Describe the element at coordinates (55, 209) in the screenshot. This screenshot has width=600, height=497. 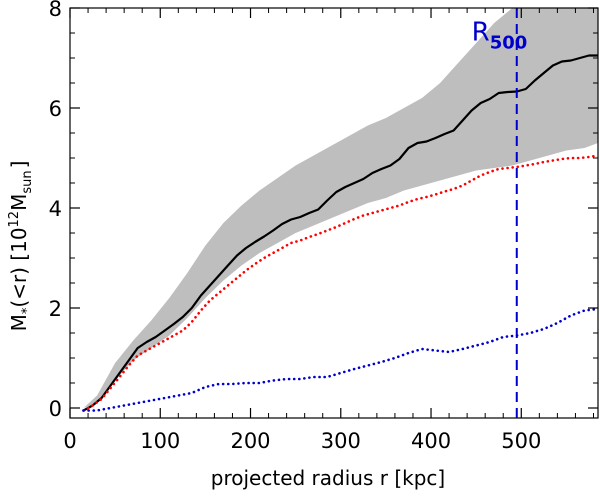
I see `y-tick-label-4: 4` at that location.